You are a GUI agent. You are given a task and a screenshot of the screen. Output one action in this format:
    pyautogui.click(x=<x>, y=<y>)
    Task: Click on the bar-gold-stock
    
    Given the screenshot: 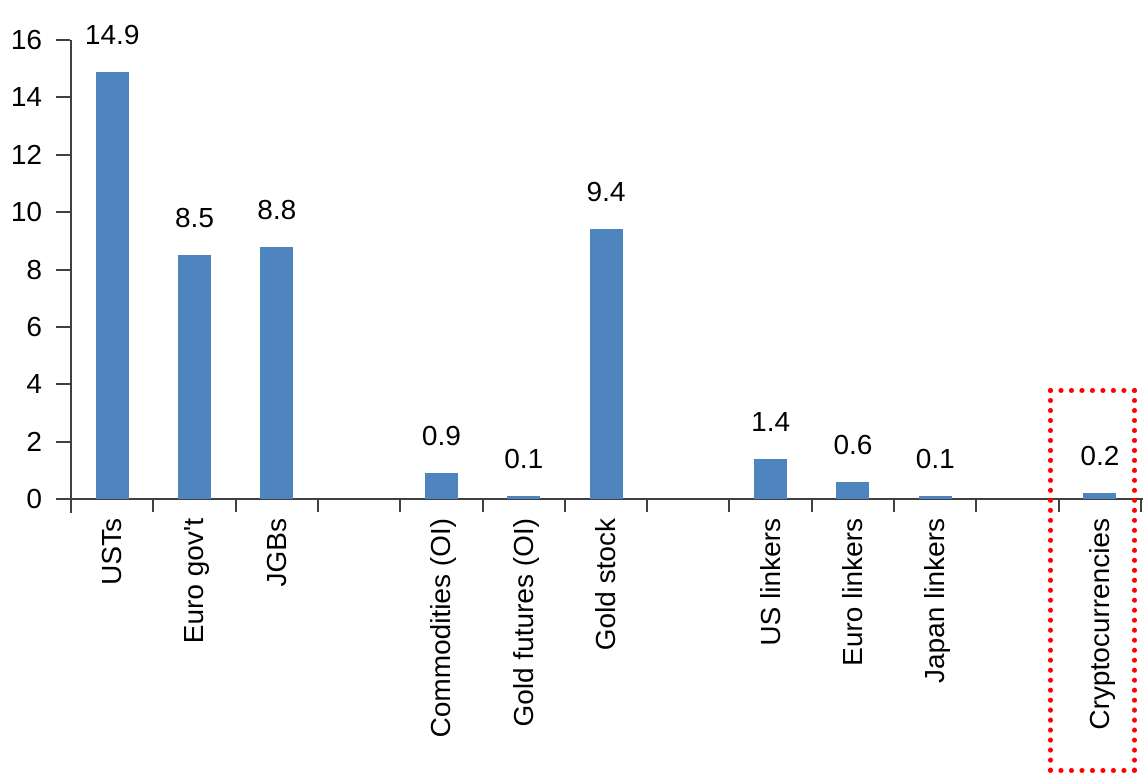 What is the action you would take?
    pyautogui.click(x=606, y=364)
    